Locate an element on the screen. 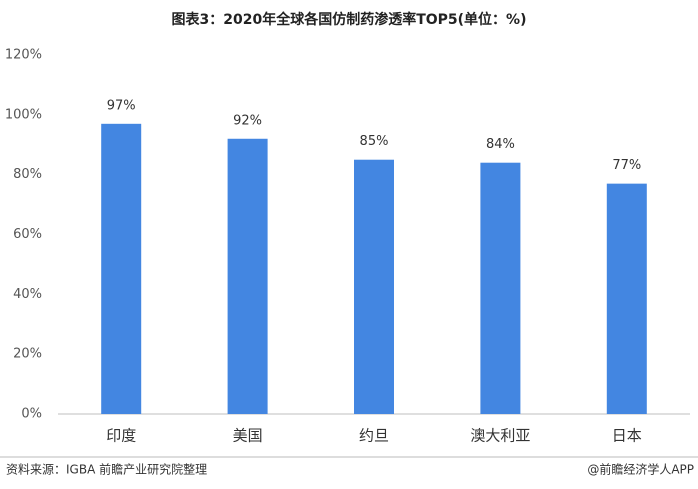  value-label: 92% is located at coordinates (247, 120).